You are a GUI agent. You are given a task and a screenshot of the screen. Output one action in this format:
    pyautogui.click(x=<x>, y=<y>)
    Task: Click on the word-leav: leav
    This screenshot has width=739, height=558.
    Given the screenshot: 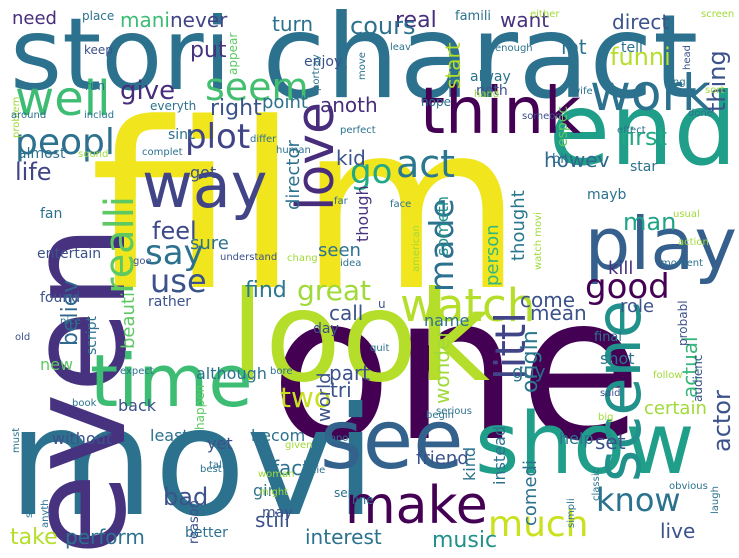 What is the action you would take?
    pyautogui.click(x=400, y=47)
    